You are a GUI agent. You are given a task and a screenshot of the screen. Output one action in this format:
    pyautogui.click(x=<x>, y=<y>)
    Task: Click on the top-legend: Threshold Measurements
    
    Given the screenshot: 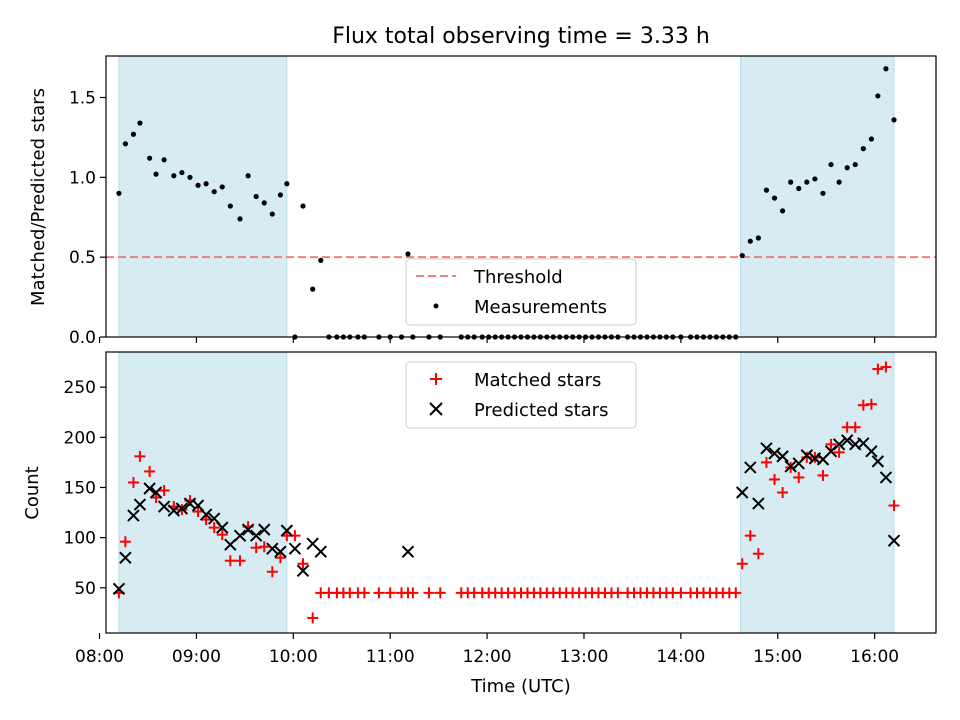 What is the action you would take?
    pyautogui.click(x=521, y=292)
    